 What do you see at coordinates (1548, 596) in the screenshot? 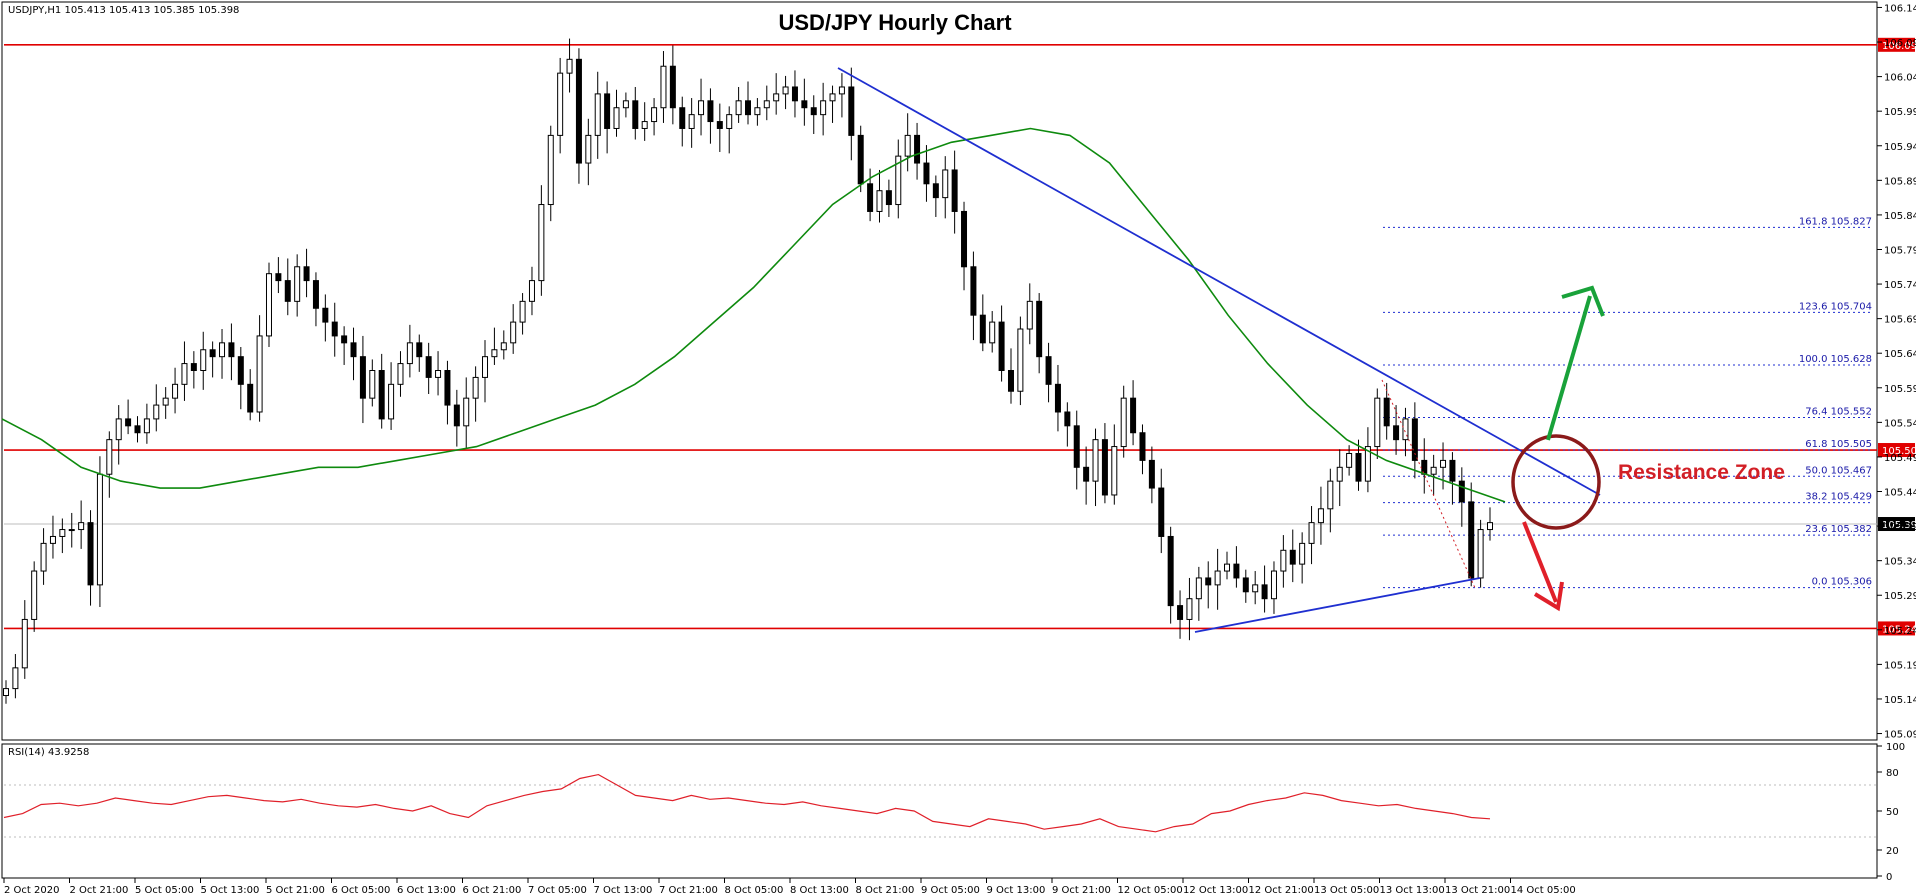
I see `bearish-arrow-head` at bounding box center [1548, 596].